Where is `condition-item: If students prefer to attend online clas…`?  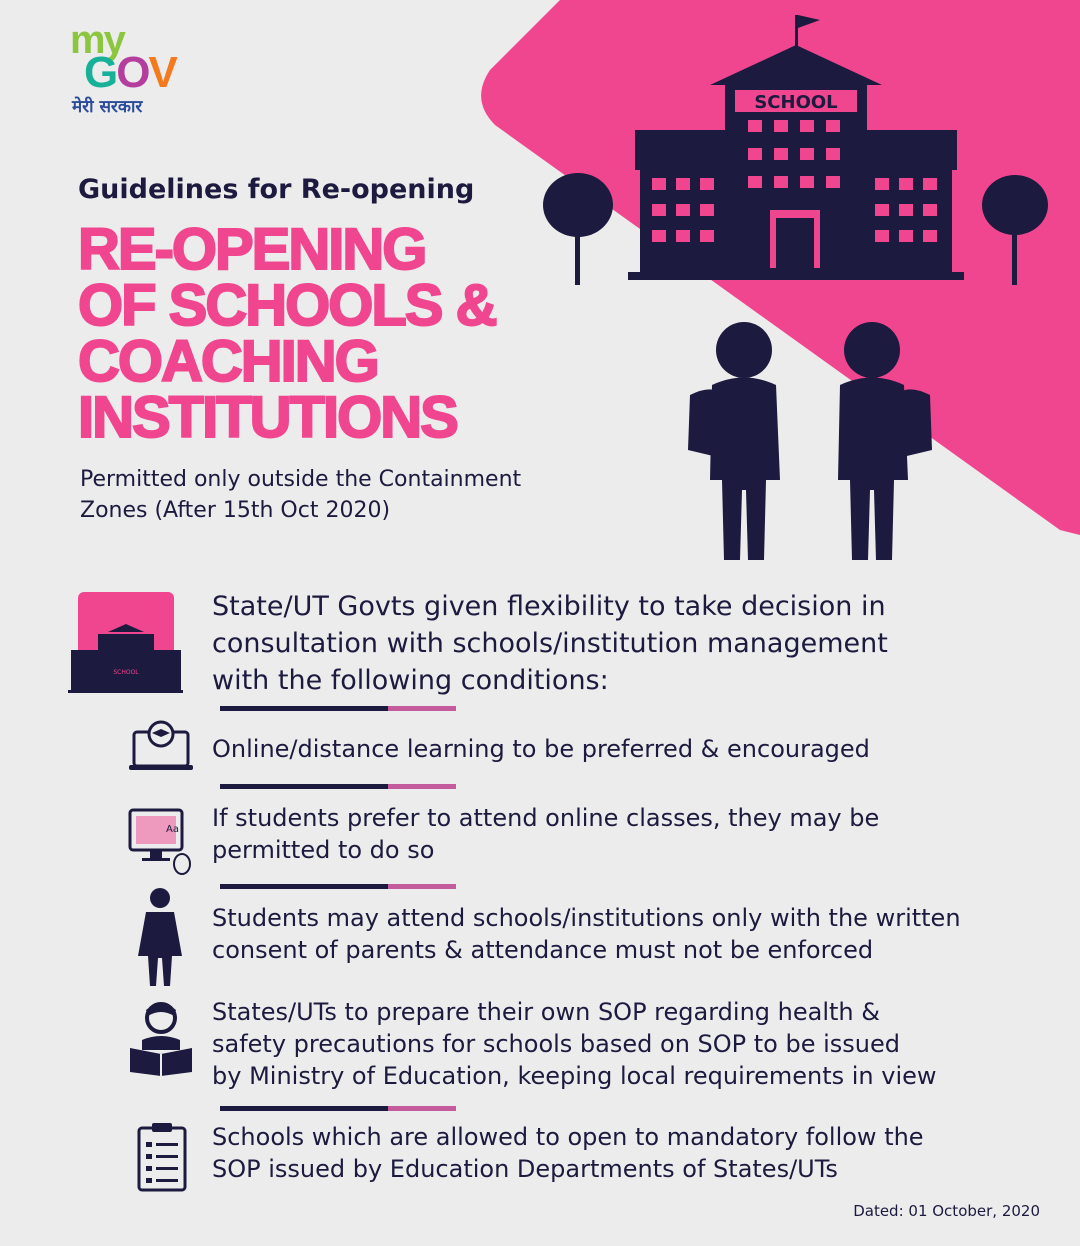 condition-item: If students prefer to attend online clas… is located at coordinates (546, 834).